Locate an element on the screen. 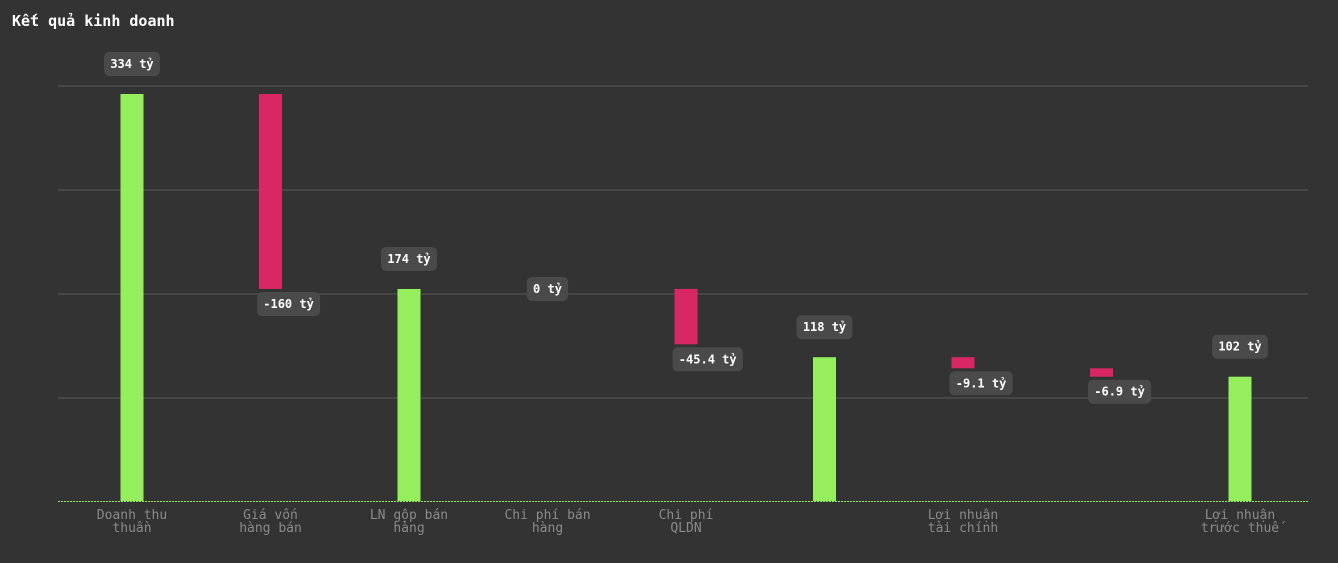  data-label-4: -45.4 tỷ is located at coordinates (708, 359).